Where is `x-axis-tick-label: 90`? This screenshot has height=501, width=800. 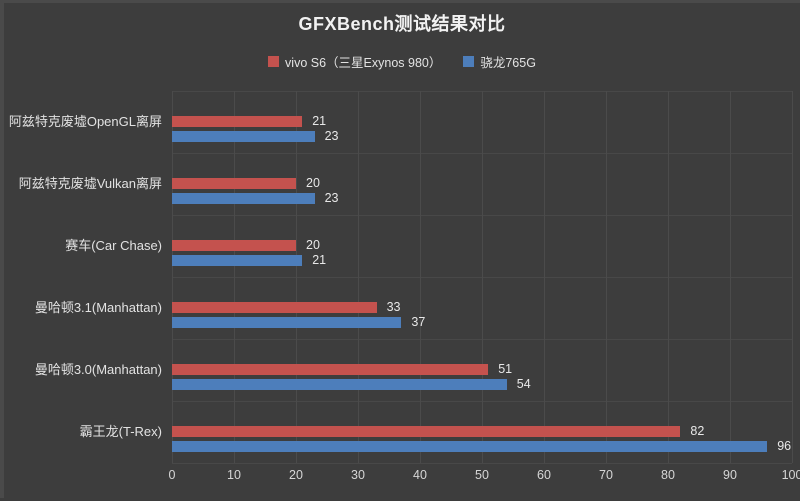 x-axis-tick-label: 90 is located at coordinates (730, 475).